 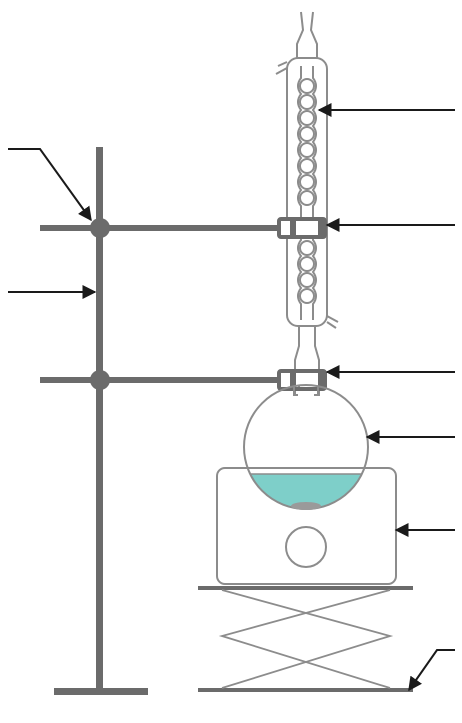 What do you see at coordinates (281, 68) in the screenshot?
I see `condenser-water-outlet` at bounding box center [281, 68].